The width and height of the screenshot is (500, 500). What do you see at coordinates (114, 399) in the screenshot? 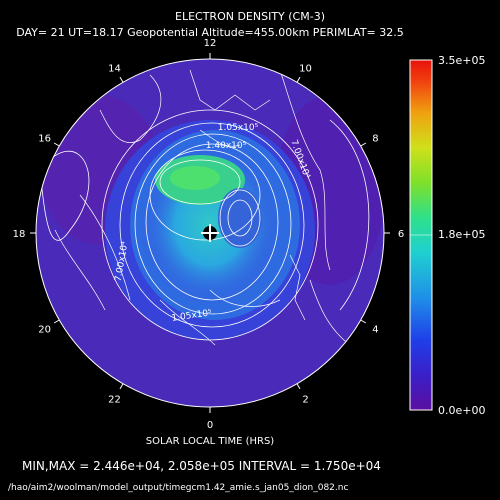
I see `hour-label-22: 22` at bounding box center [114, 399].